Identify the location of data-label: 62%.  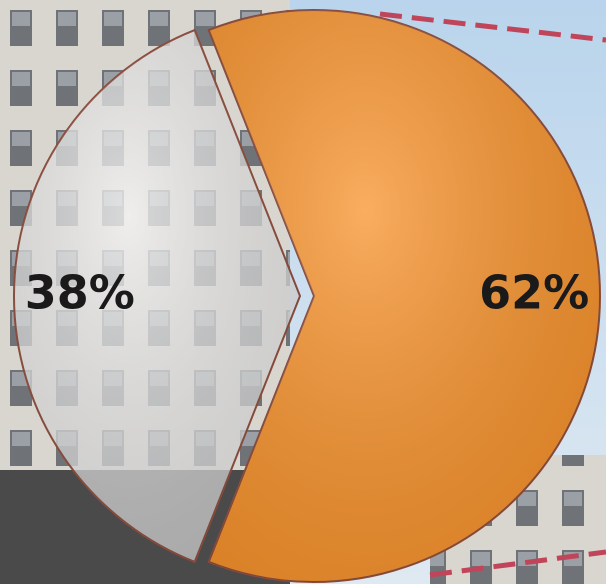
(534, 293).